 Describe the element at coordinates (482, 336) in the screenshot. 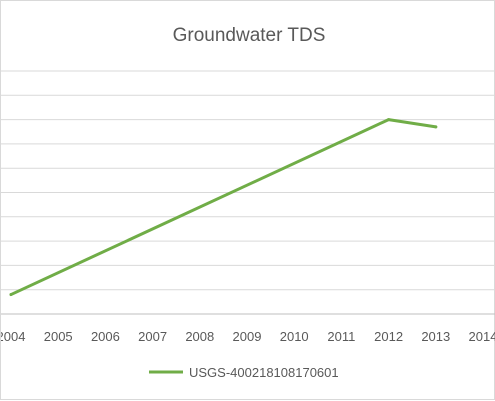

I see `x-tick-label-2014: 2014` at that location.